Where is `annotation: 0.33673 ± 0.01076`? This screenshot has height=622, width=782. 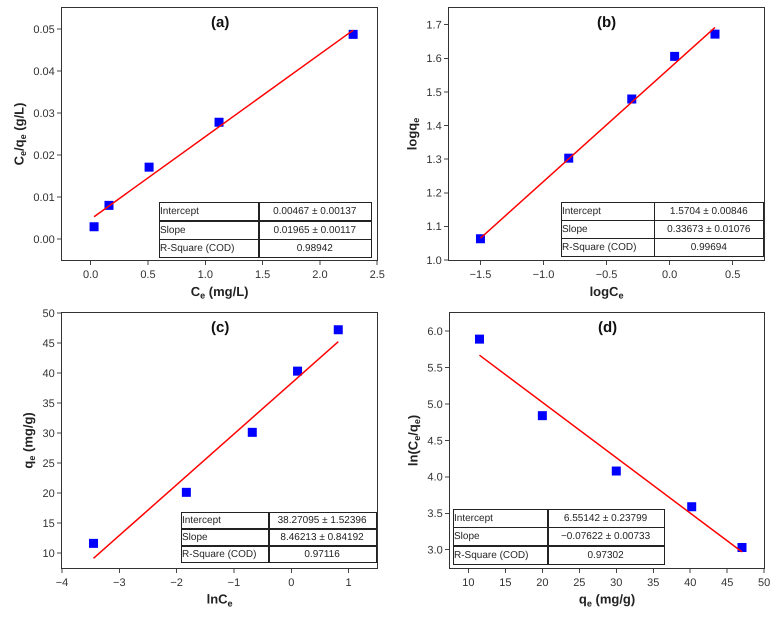
annotation: 0.33673 ± 0.01076 is located at coordinates (709, 229).